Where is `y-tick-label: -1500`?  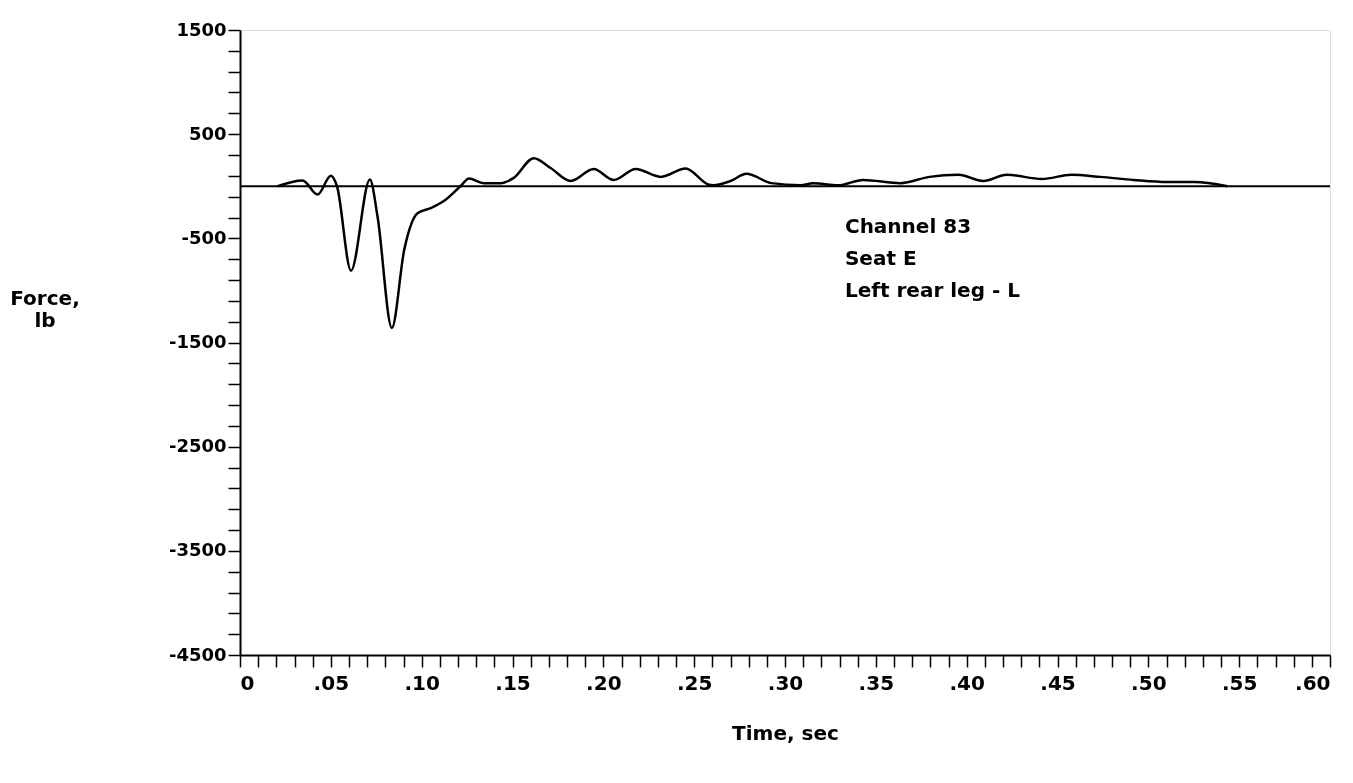
y-tick-label: -1500 is located at coordinates (197, 341).